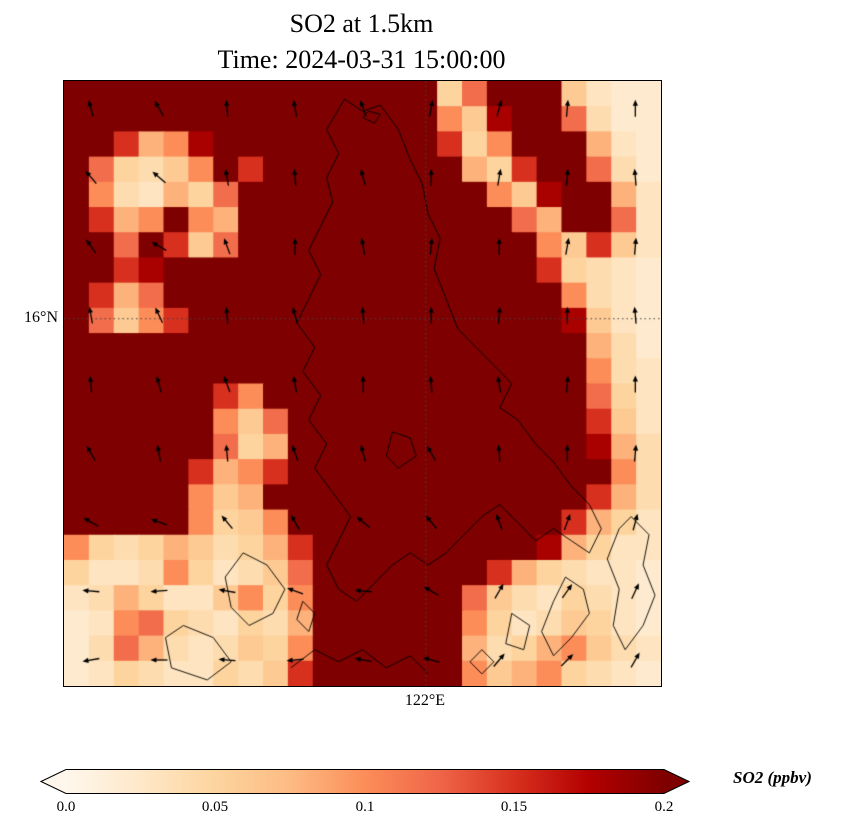 The height and width of the screenshot is (836, 841). What do you see at coordinates (365, 798) in the screenshot?
I see `colorbar: 0.0 0.05 0.1 0.15 0.2` at bounding box center [365, 798].